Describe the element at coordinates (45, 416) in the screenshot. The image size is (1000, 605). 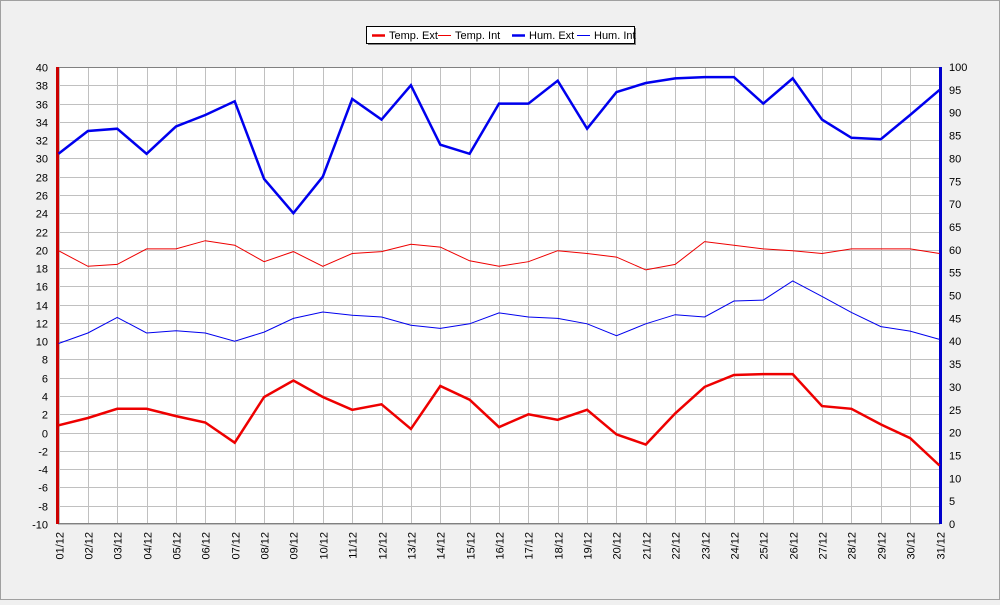
I see `y-left-tick-label: 2` at that location.